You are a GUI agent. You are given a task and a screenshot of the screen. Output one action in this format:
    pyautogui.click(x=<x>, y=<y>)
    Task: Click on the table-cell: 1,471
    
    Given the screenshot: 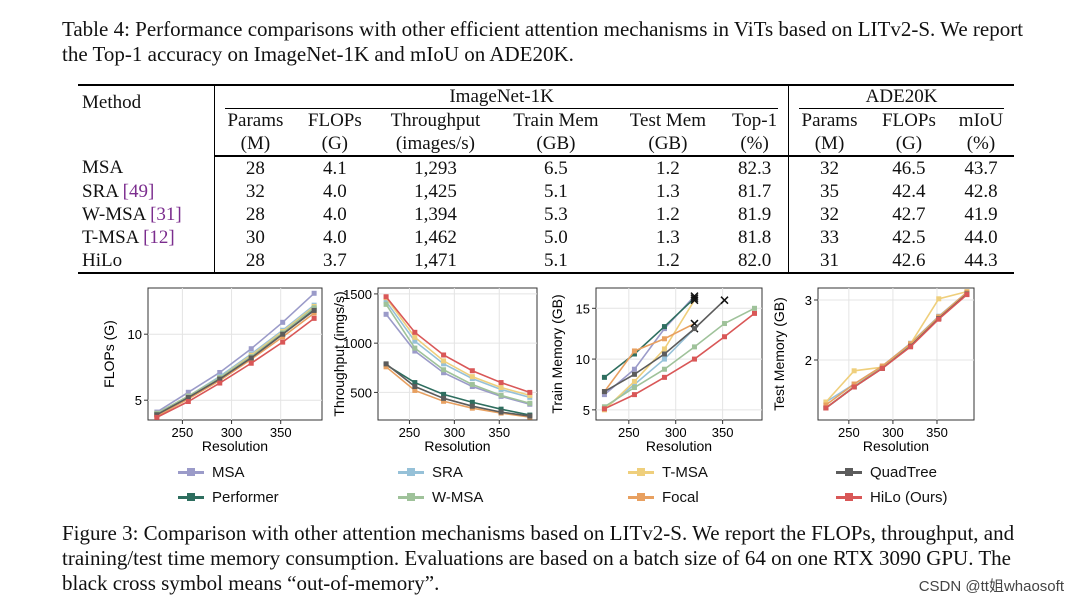 What is the action you would take?
    pyautogui.click(x=435, y=261)
    